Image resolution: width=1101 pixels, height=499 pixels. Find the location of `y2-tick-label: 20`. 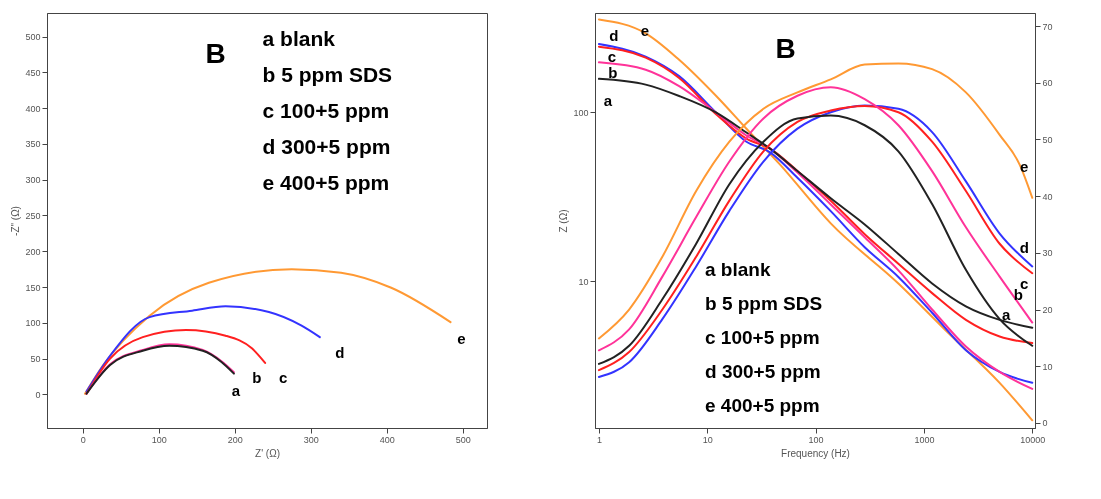

y2-tick-label: 20 is located at coordinates (1047, 310).